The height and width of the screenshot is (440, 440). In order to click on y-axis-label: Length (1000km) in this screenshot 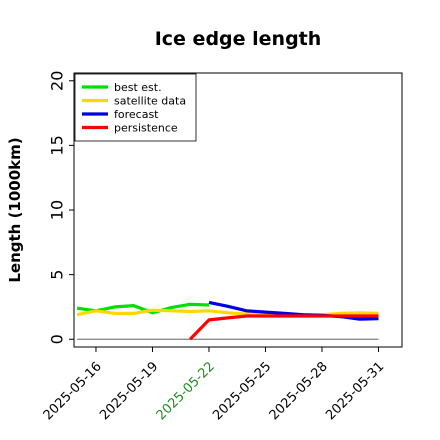, I will do `click(15, 209)`.